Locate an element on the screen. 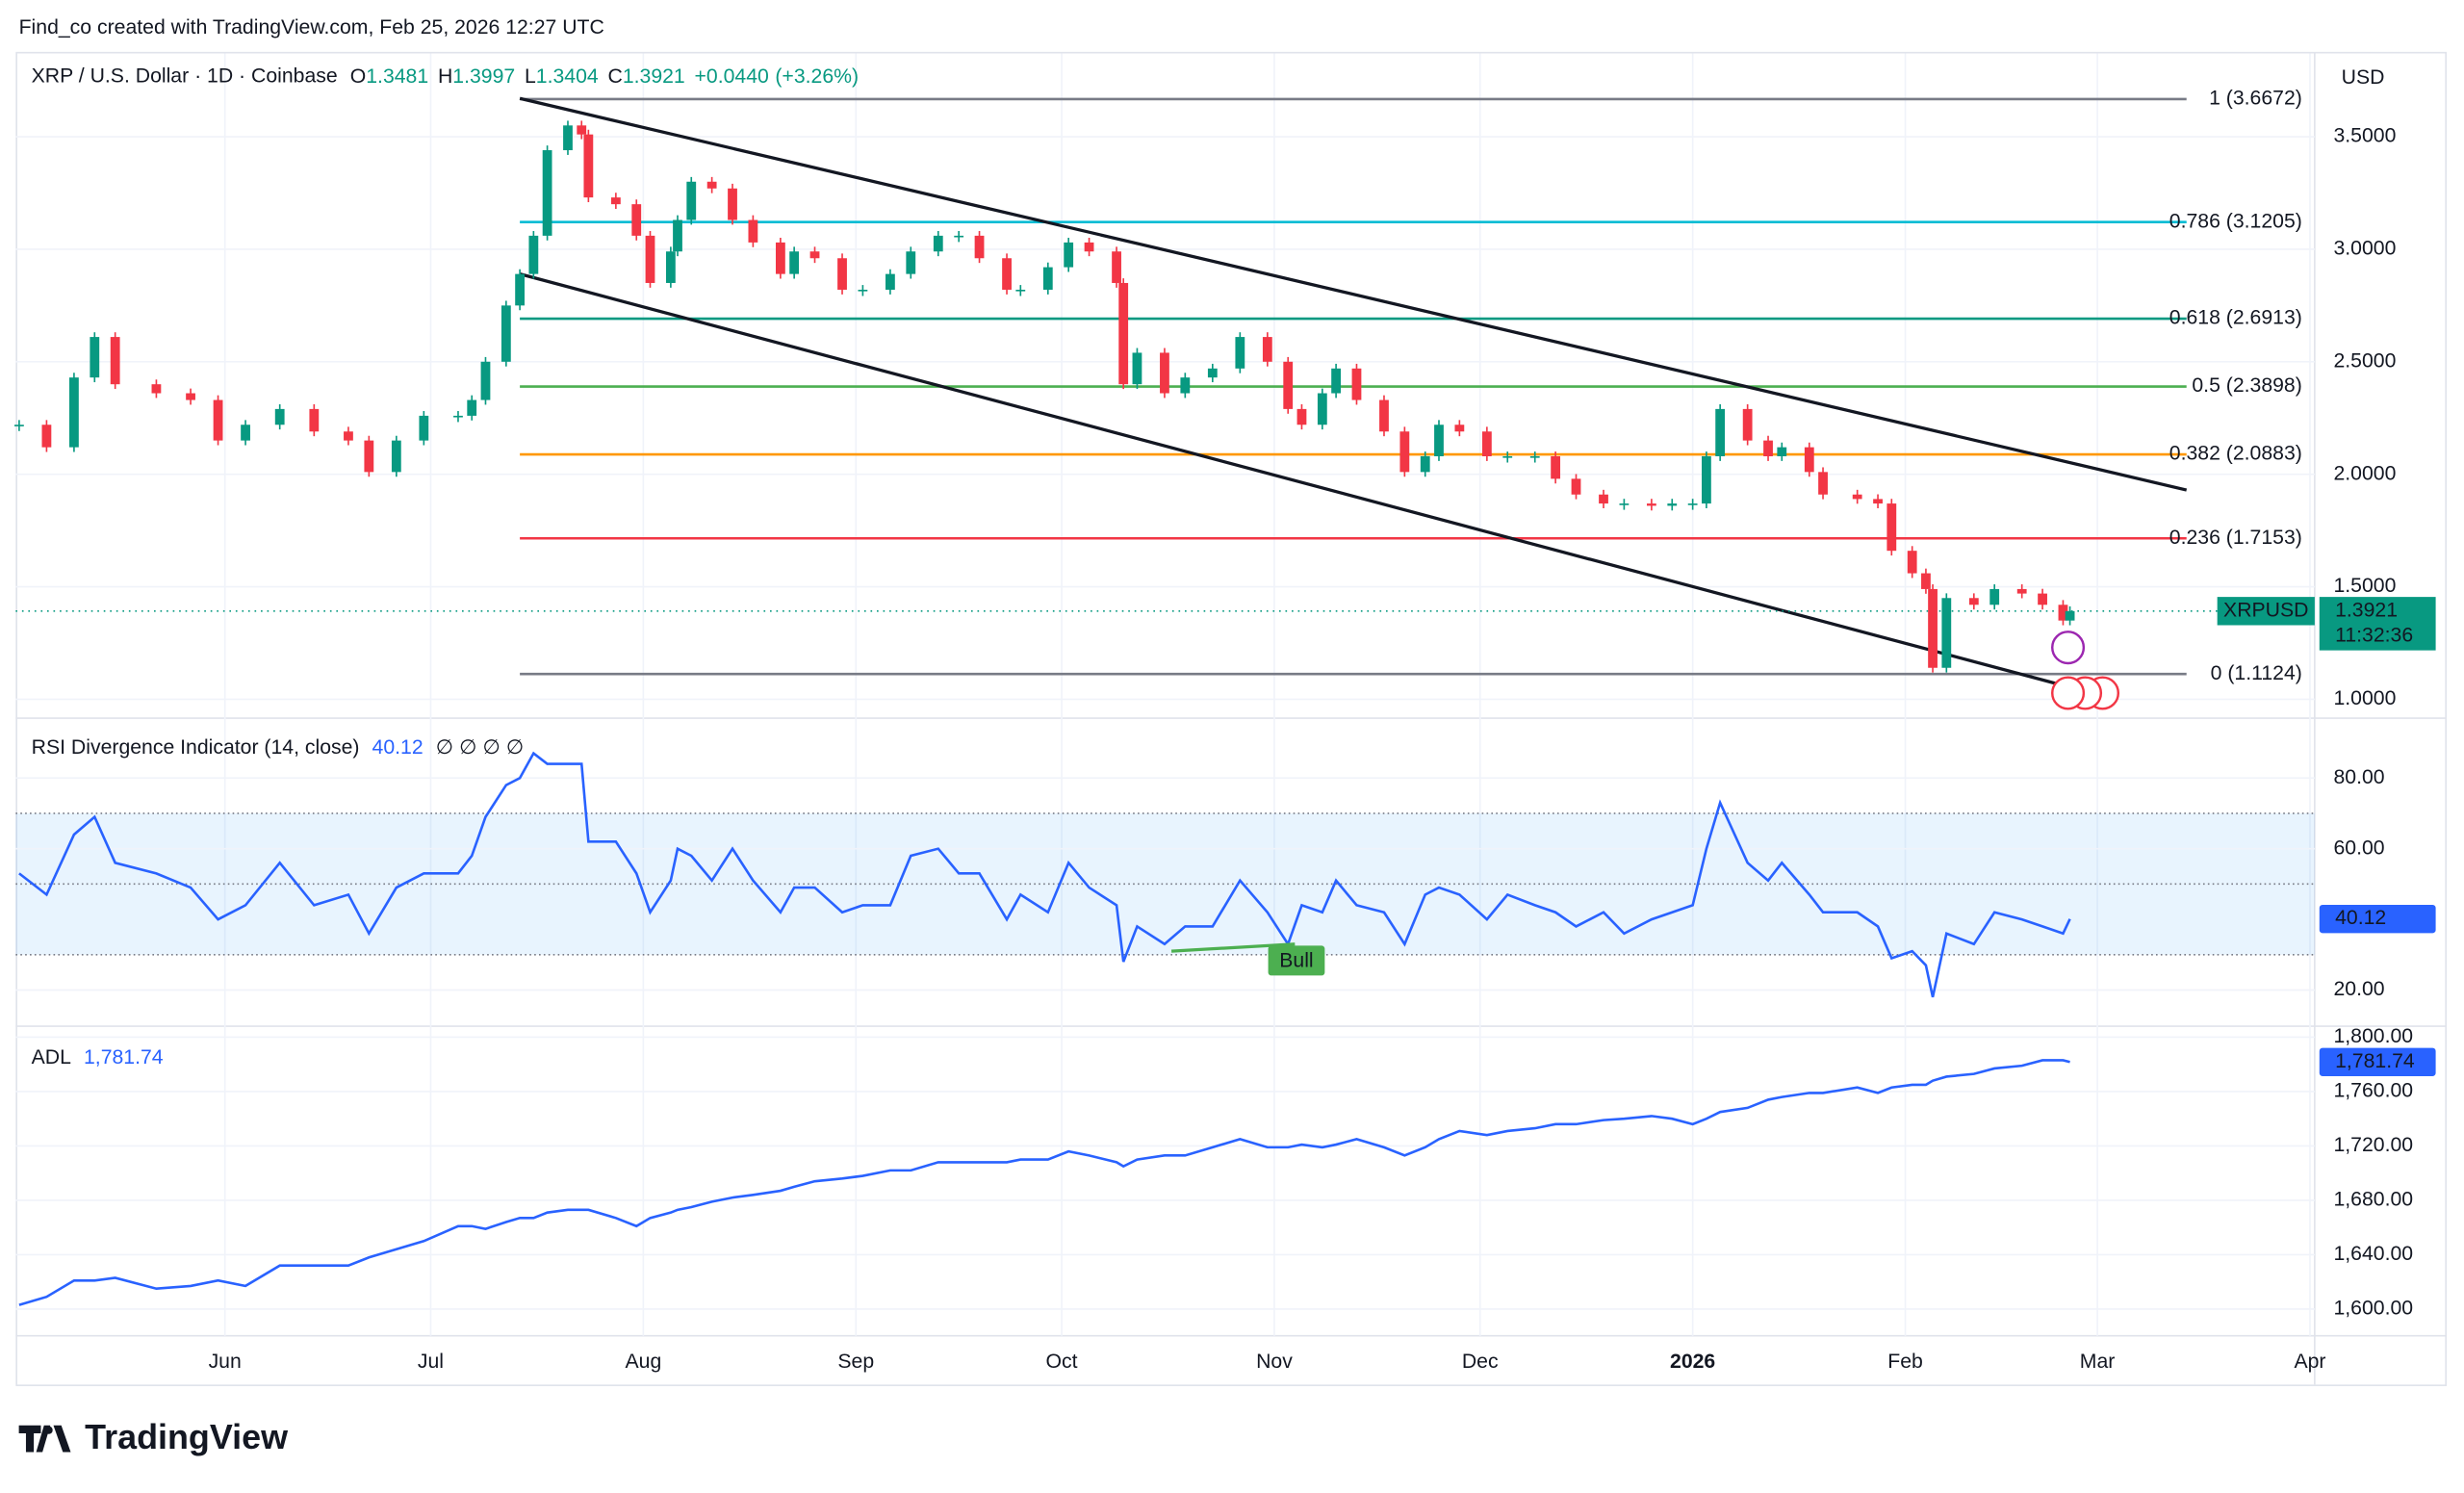  fib-label: 0.236 (1.7153) is located at coordinates (2235, 538).